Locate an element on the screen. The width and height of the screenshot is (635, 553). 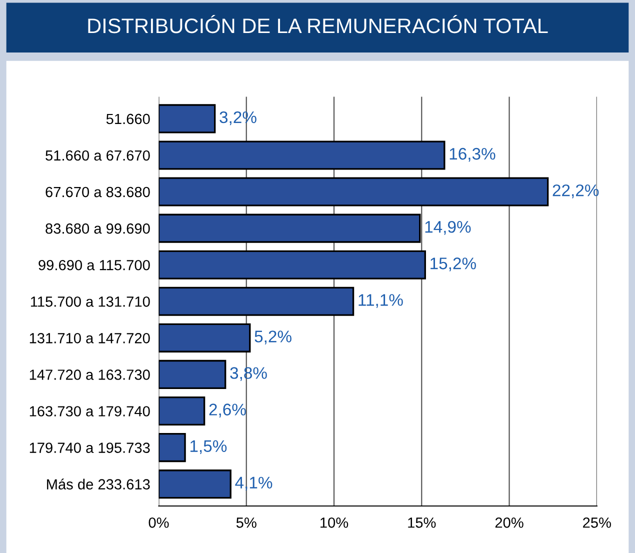
data-label: 2,6% is located at coordinates (227, 411).